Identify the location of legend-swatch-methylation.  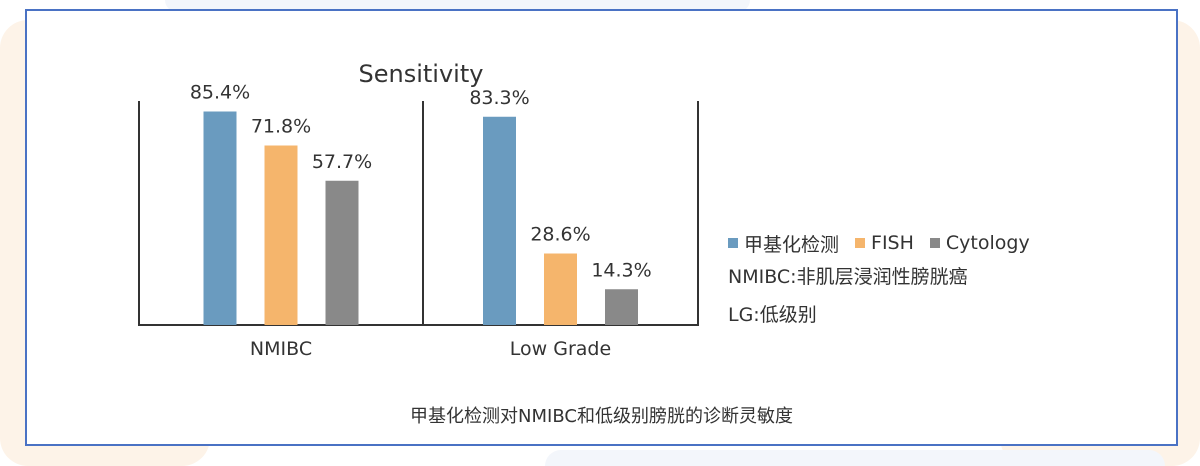
(733, 243).